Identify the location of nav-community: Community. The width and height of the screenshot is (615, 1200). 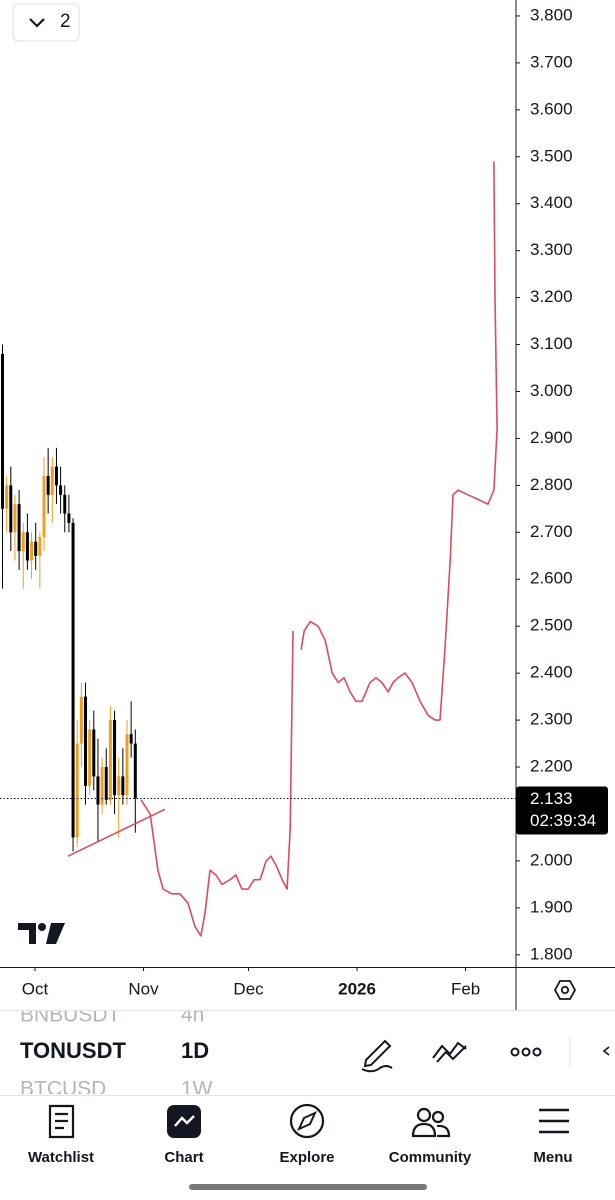
(430, 1136).